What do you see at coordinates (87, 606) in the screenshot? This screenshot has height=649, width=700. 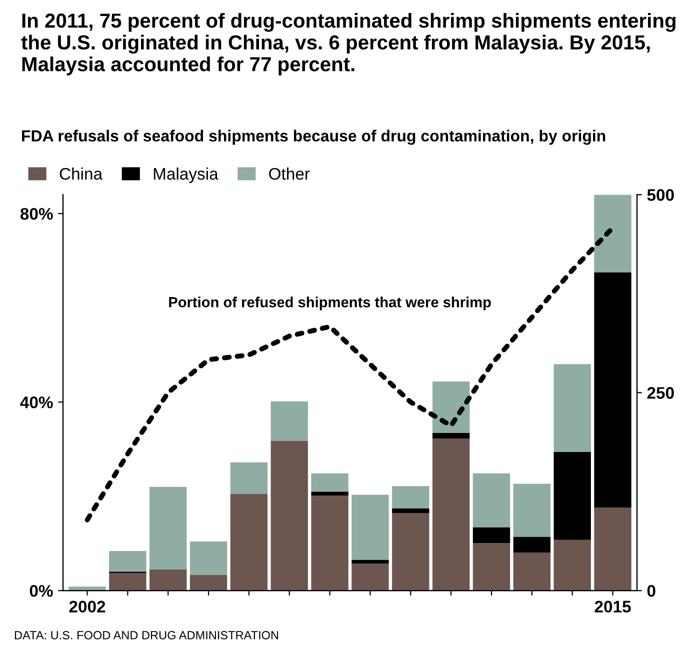 I see `x-tick-label: 2002` at bounding box center [87, 606].